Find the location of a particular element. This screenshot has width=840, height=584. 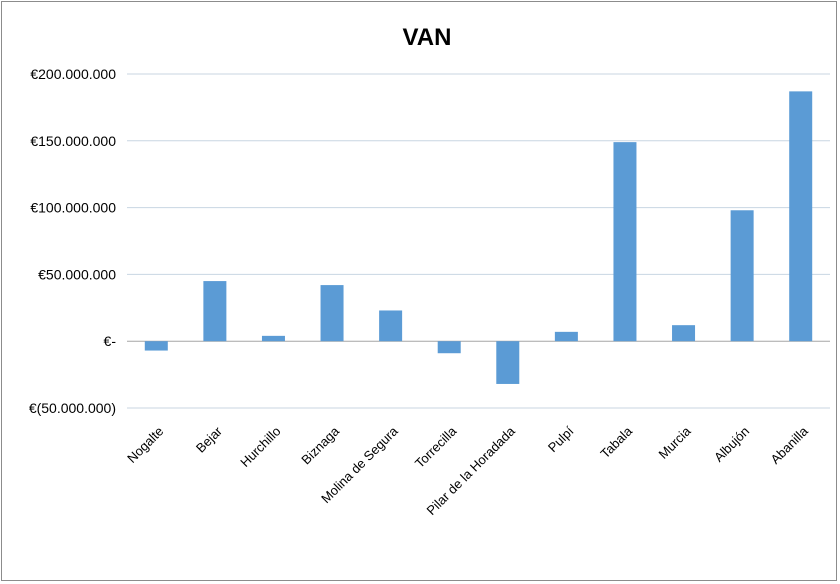

y-tick-label: €(50.000.000) is located at coordinates (72, 408).